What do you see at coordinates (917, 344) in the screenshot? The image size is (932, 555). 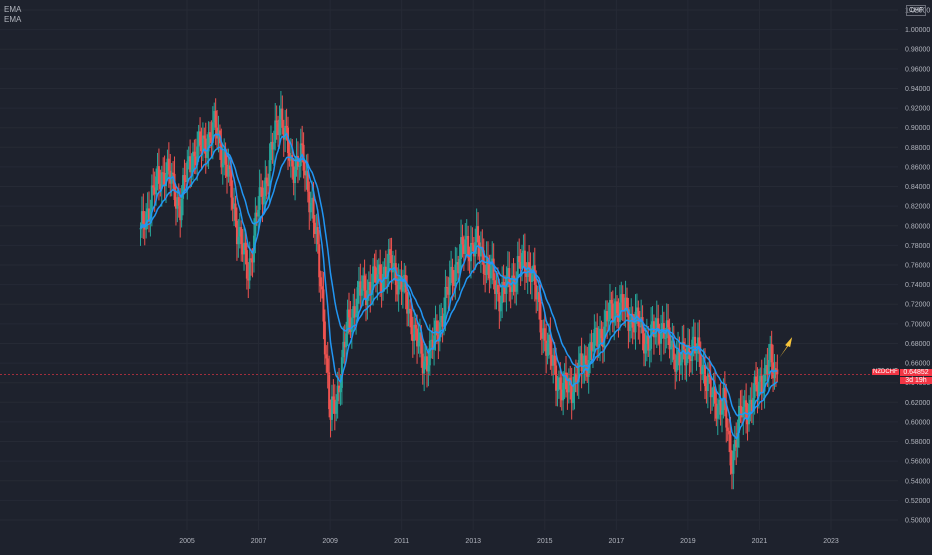 I see `y-tick-label-9: 0.68000` at bounding box center [917, 344].